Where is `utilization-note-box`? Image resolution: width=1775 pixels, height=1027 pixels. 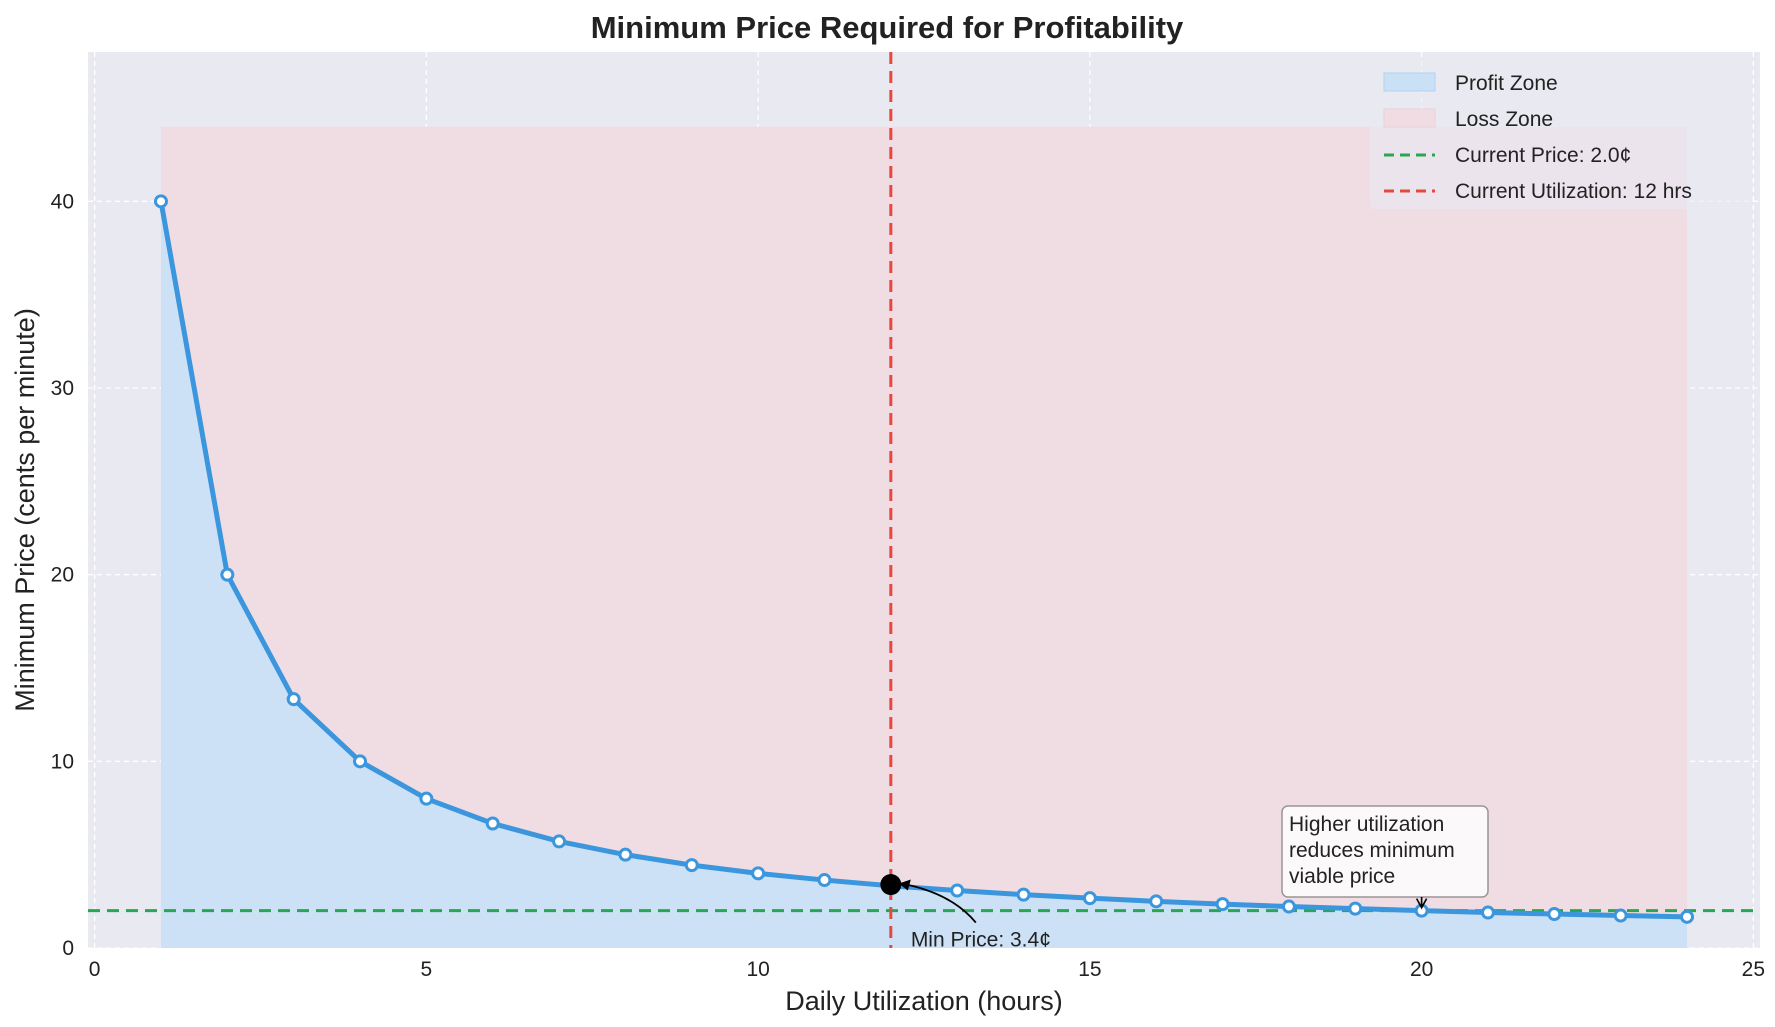 utilization-note-box is located at coordinates (1385, 851).